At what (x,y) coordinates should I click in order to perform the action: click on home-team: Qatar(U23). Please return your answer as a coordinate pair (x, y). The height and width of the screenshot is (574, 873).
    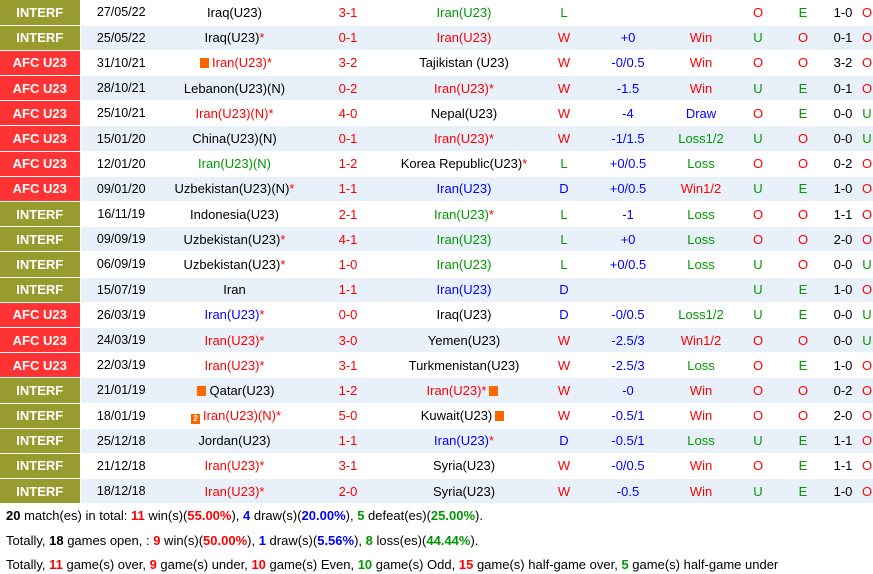
    Looking at the image, I should click on (234, 390).